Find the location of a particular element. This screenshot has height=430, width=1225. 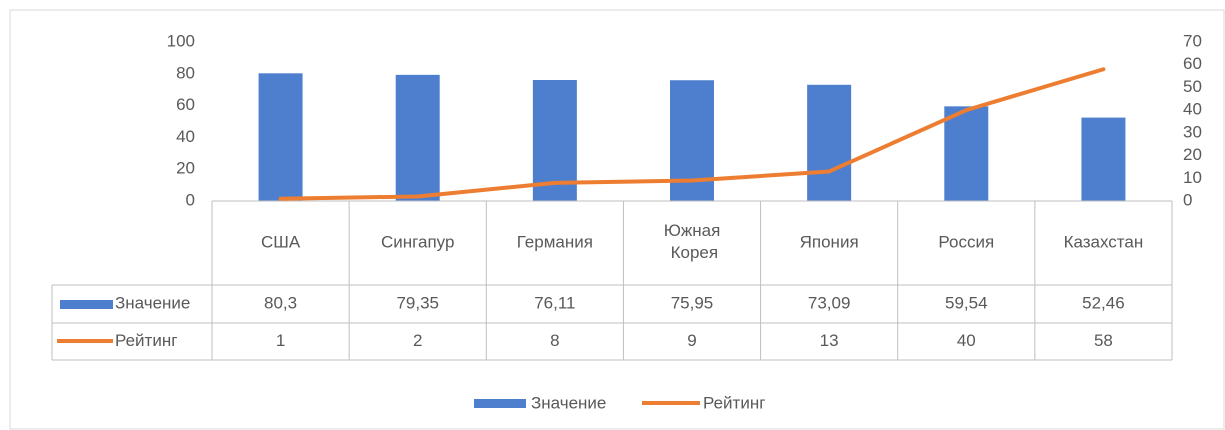

category-label: Сингапур is located at coordinates (417, 241).